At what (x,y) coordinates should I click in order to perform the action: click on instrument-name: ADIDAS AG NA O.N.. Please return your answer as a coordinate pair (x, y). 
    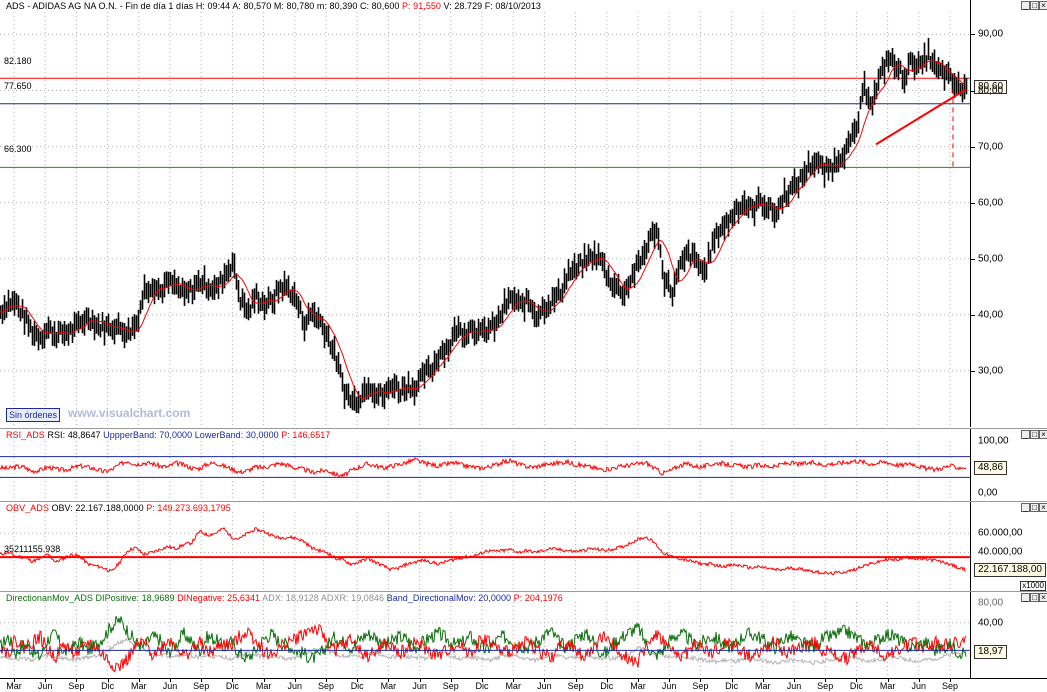
    Looking at the image, I should click on (75, 6).